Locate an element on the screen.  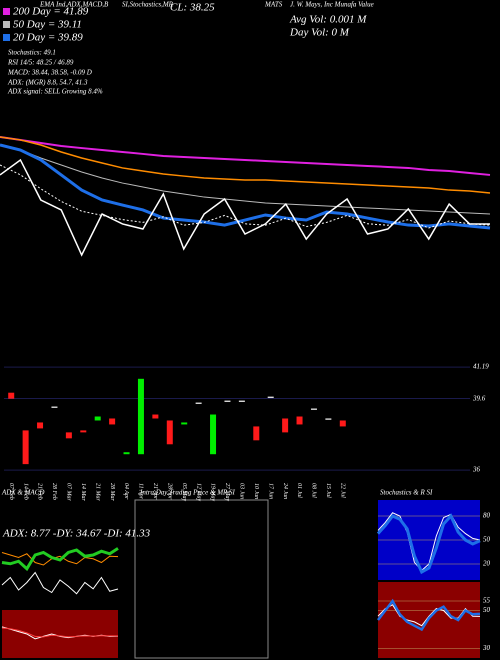
x-tick-label: 17 Jun is located at coordinates (270, 491).